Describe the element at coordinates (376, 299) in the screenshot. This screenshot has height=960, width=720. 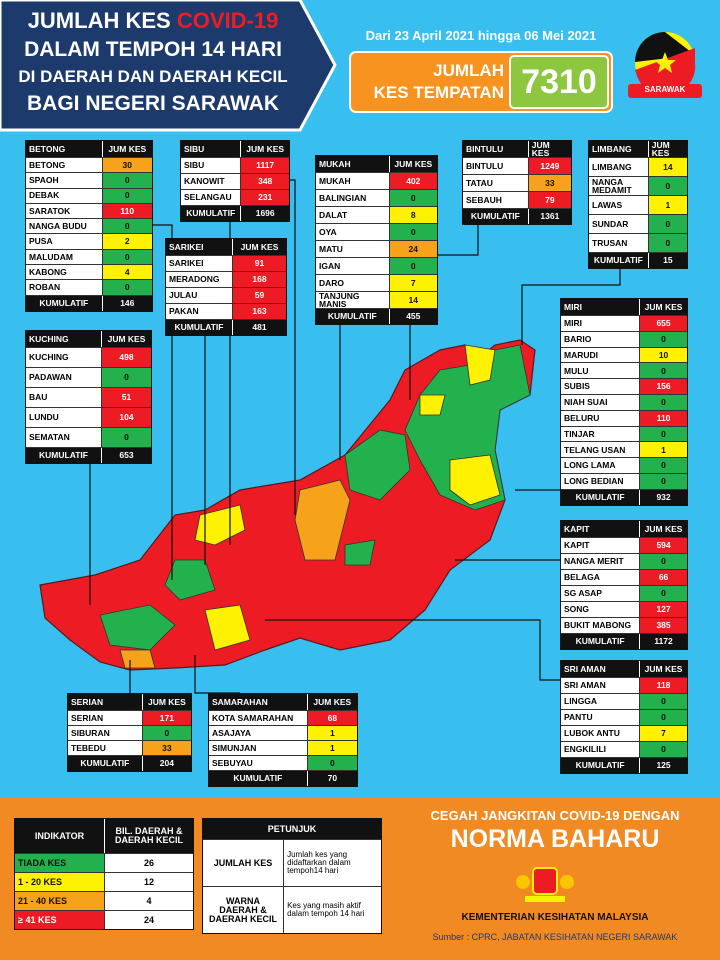
I see `district-row: TANJUNG MANIS 14` at that location.